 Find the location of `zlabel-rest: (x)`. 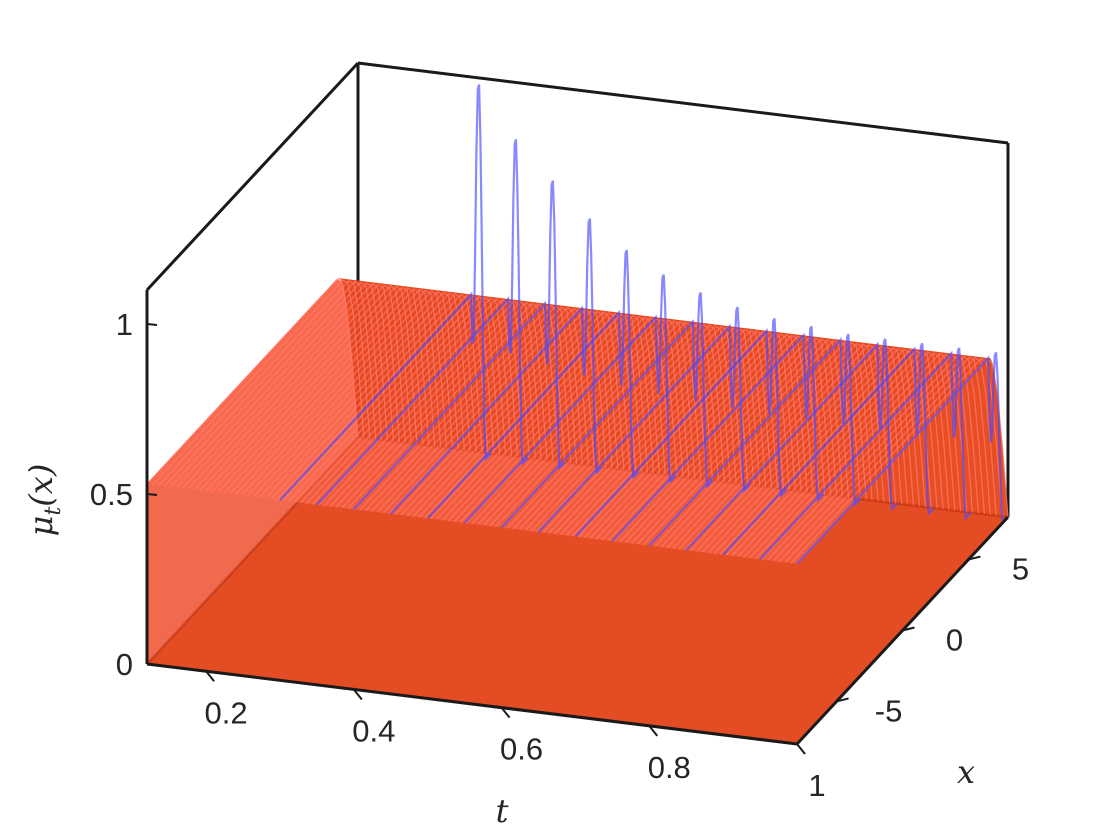

zlabel-rest: (x) is located at coordinates (41, 485).